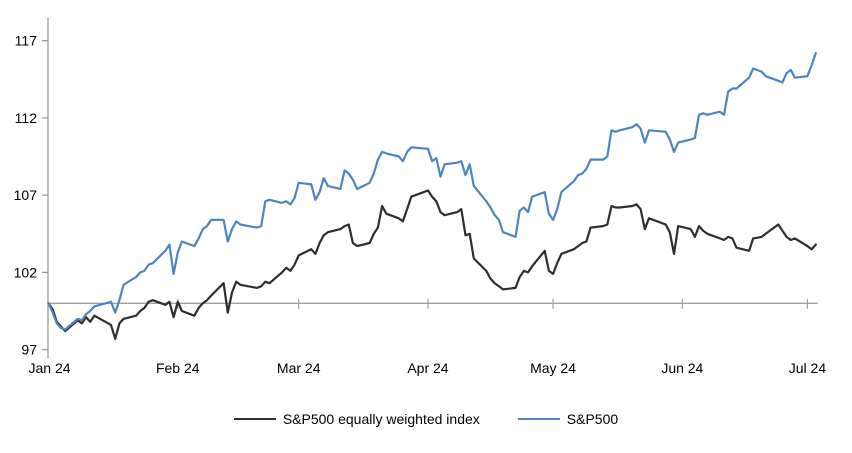  Describe the element at coordinates (26, 195) in the screenshot. I see `y-tick-label: 107` at that location.